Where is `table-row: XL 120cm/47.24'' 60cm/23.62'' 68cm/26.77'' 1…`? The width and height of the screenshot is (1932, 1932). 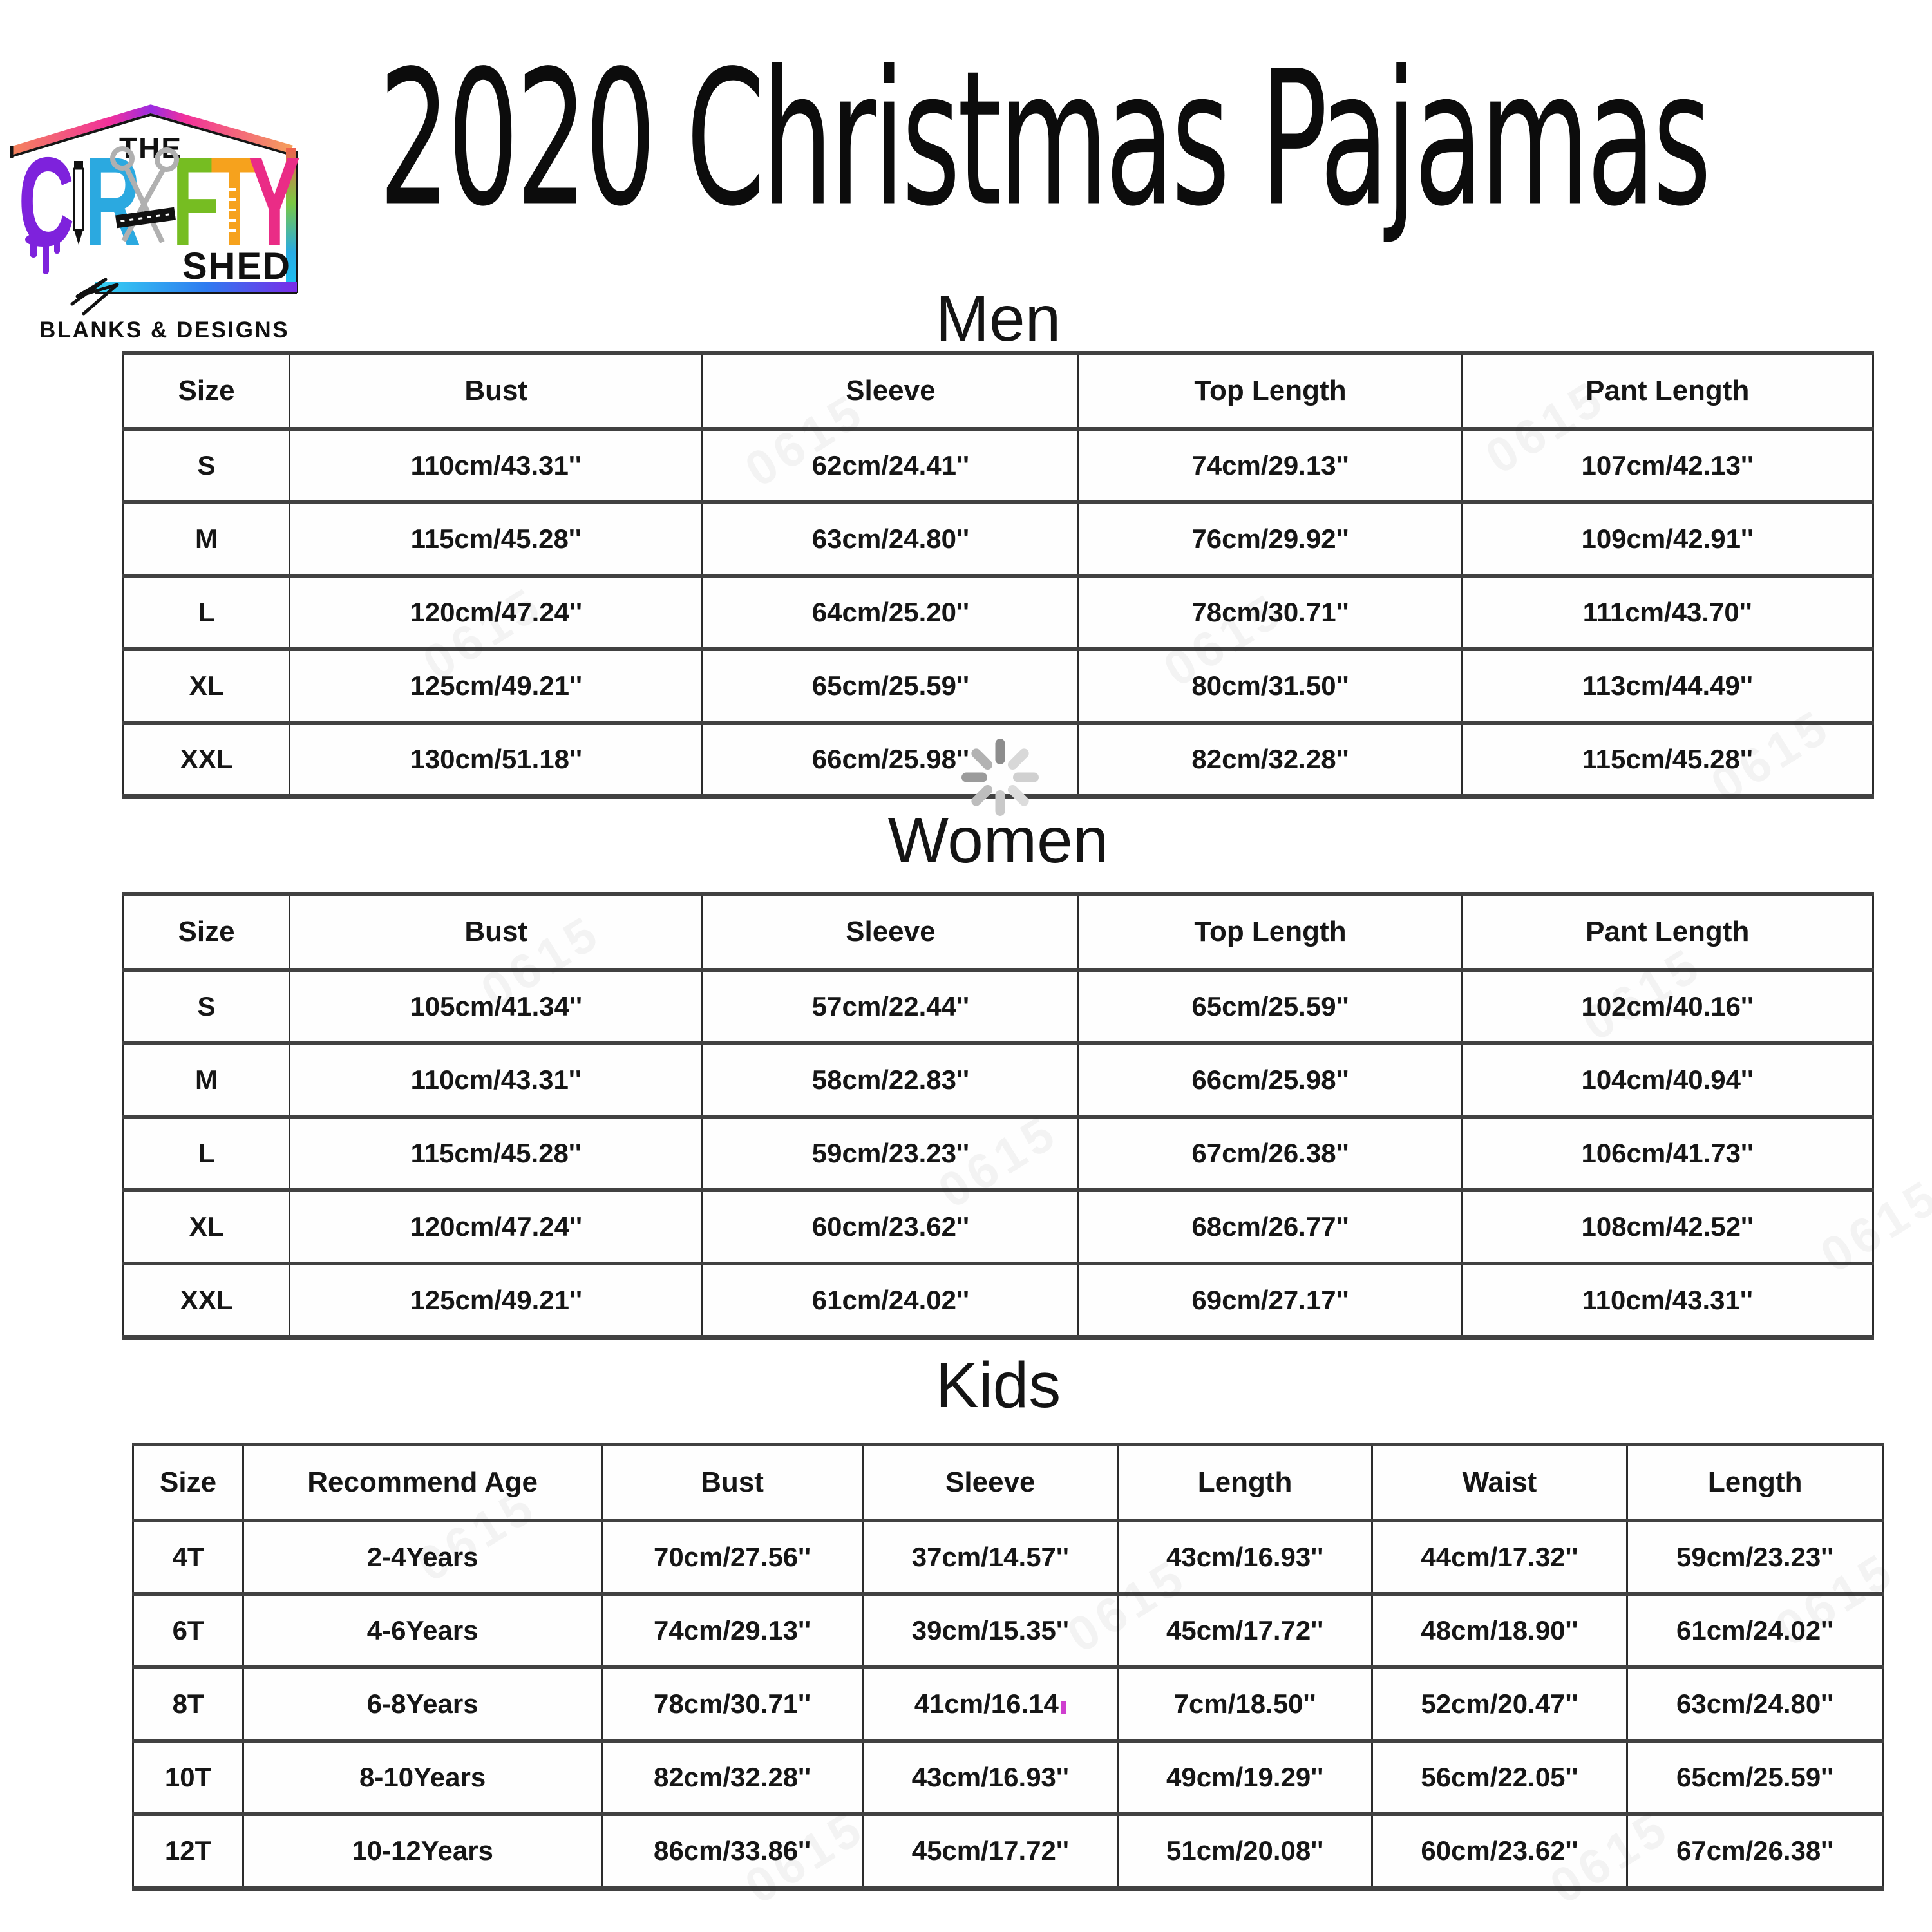
table-row: XL 120cm/47.24'' 60cm/23.62'' 68cm/26.77'' 1… is located at coordinates (998, 1227).